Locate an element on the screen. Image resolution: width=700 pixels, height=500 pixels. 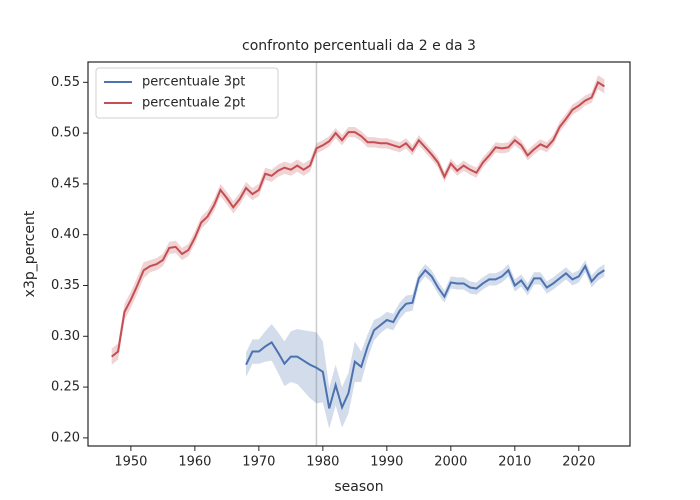
x-tick-label: 2010 is located at coordinates (514, 462).